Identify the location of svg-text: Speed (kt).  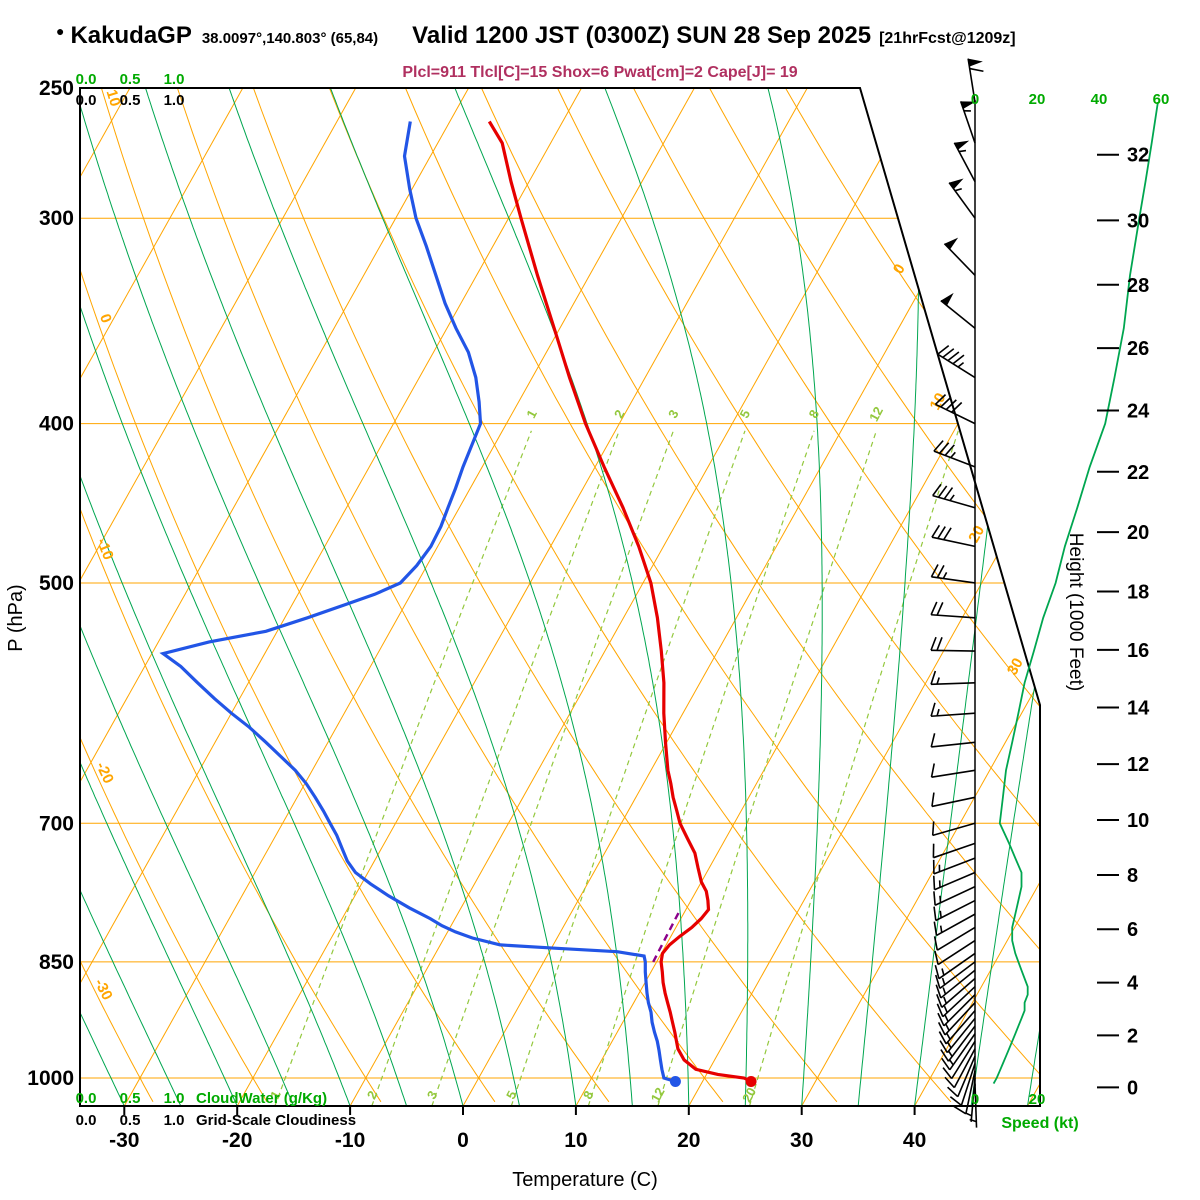
(1039, 1123).